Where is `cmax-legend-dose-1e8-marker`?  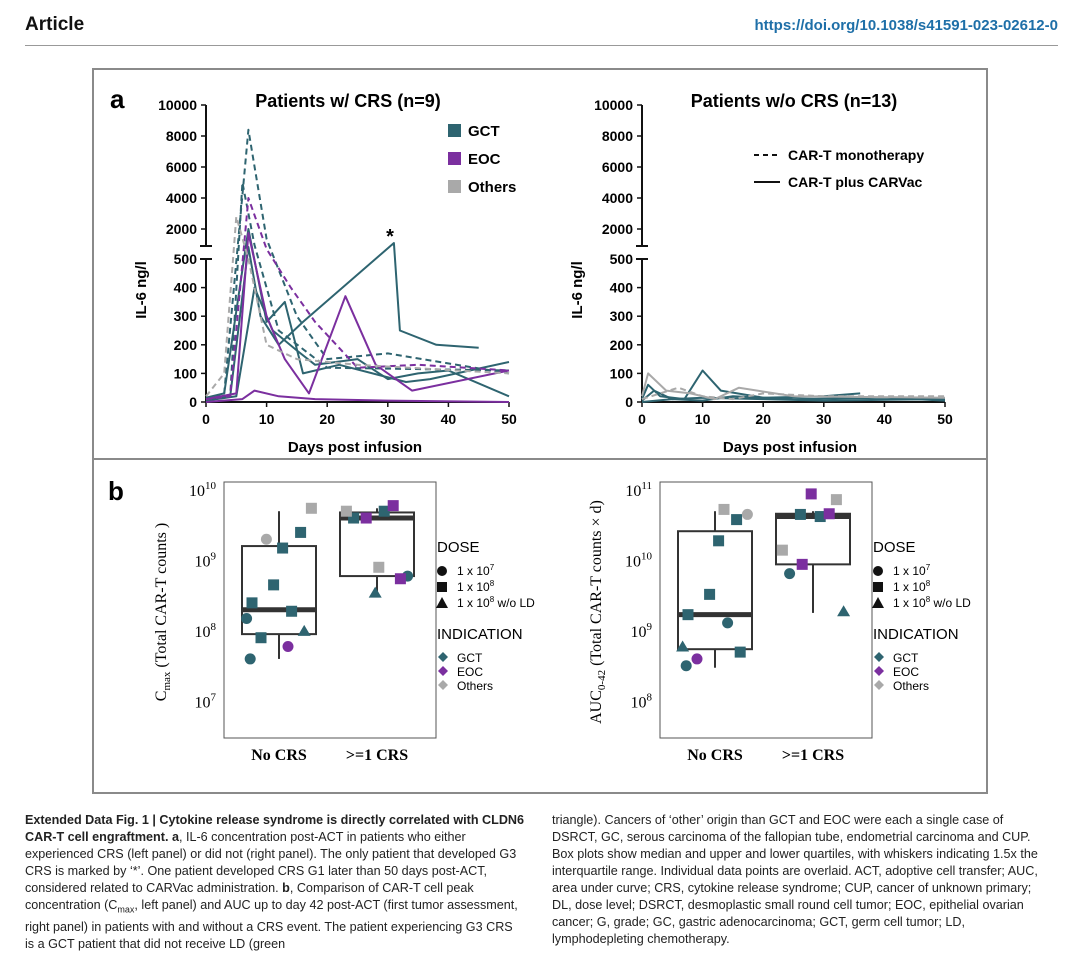
cmax-legend-dose-1e8-marker is located at coordinates (442, 587).